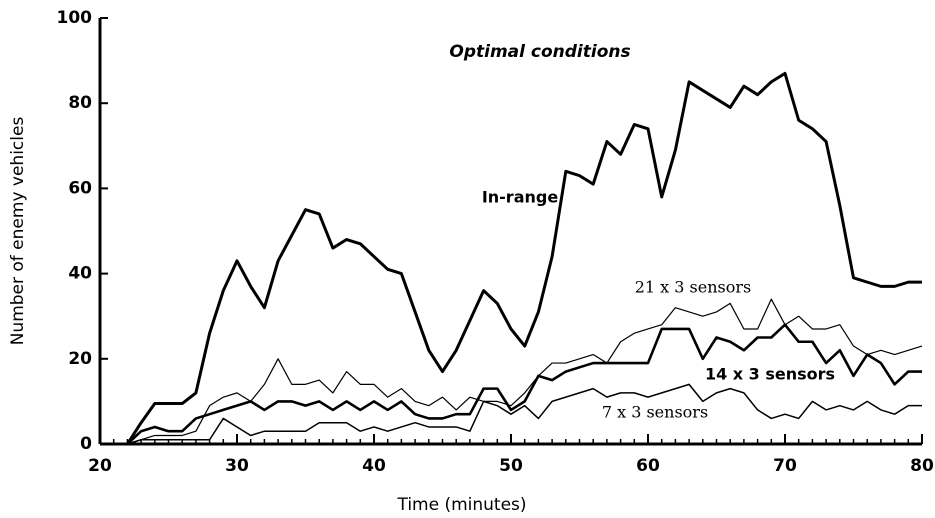 The image size is (935, 518). I want to click on series-line, so click(511, 414).